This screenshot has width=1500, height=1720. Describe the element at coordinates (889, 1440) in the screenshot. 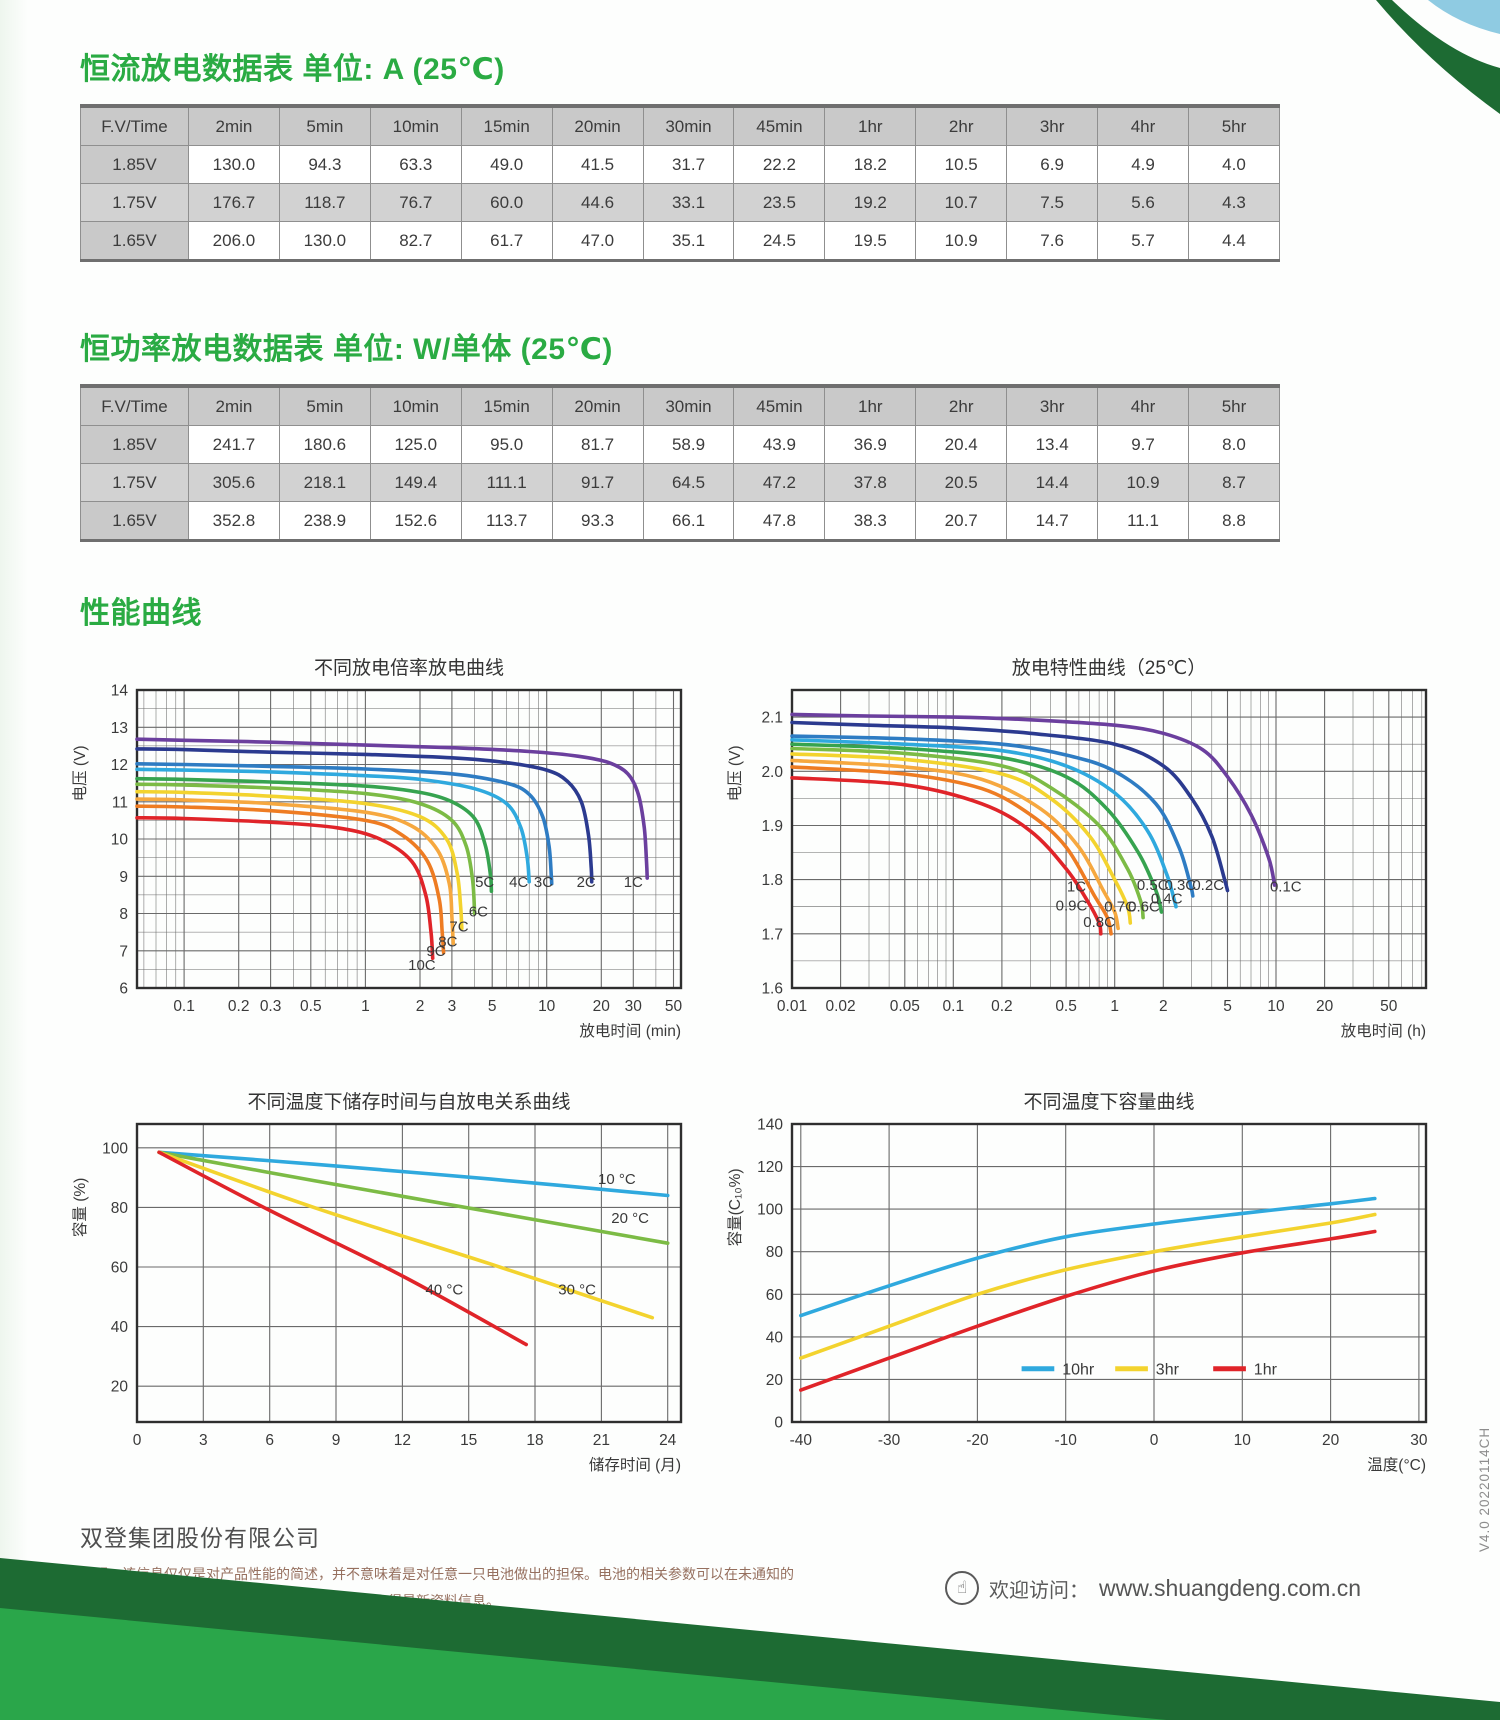

I see `svg-text: -30` at that location.